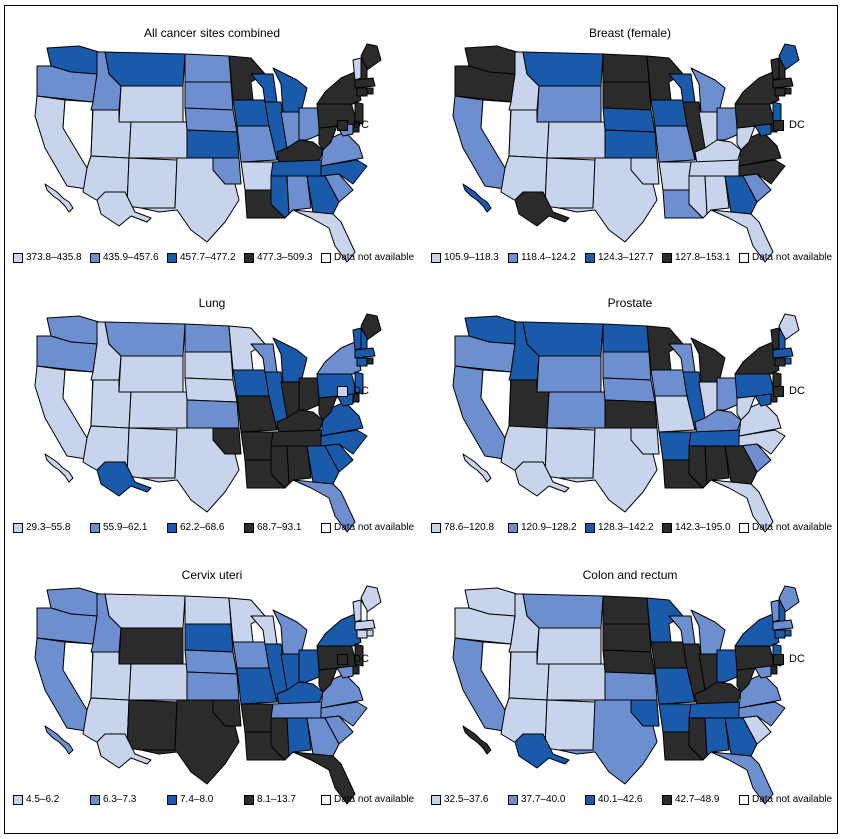  I want to click on legend-label: 42.7–48.9, so click(697, 799).